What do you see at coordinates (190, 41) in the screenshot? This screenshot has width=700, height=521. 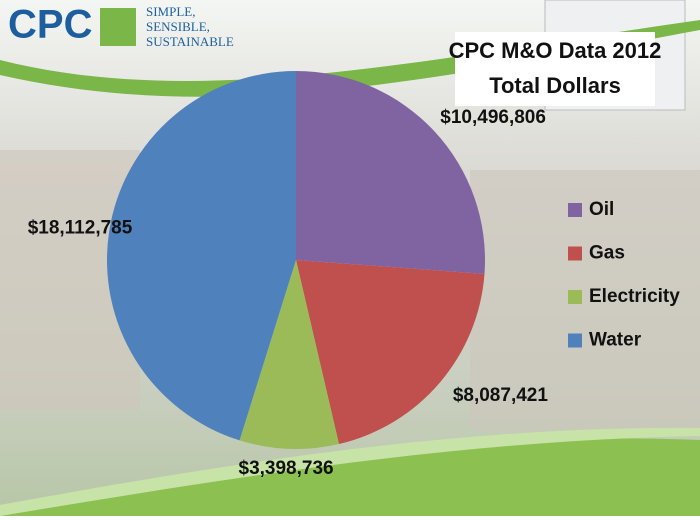 I see `logo-tagline: SUSTAINABLE` at bounding box center [190, 41].